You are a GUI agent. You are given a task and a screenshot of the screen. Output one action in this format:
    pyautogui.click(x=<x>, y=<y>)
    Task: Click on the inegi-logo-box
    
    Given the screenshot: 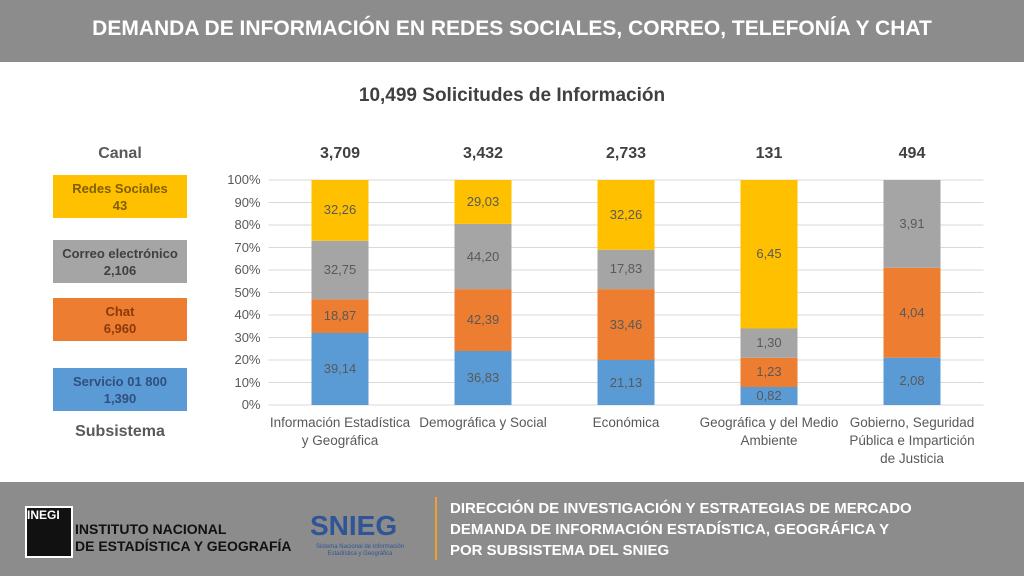 What is the action you would take?
    pyautogui.click(x=49, y=532)
    